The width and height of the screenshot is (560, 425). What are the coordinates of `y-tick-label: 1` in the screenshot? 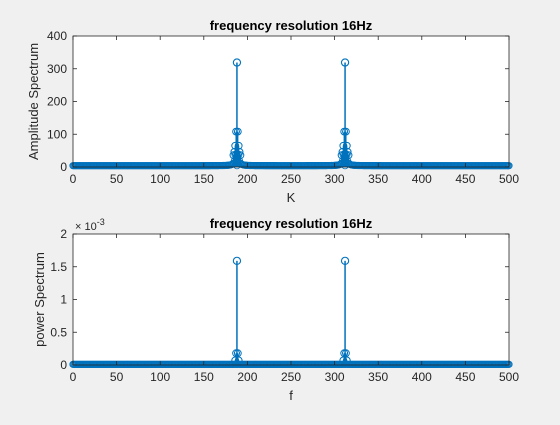 It's located at (63, 300).